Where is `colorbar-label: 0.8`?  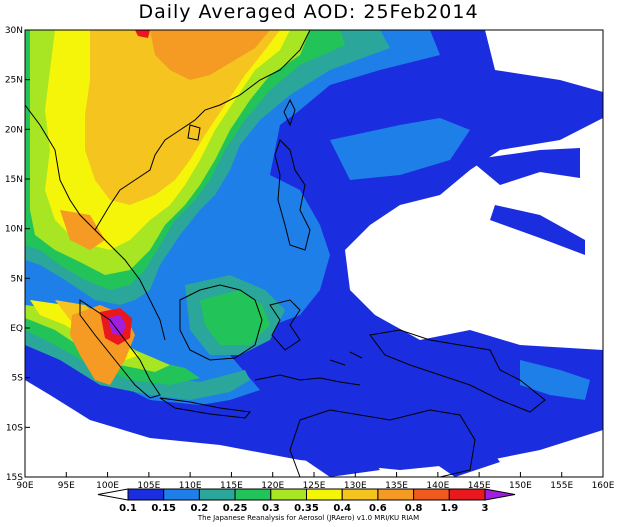
colorbar-label: 0.8 is located at coordinates (414, 508).